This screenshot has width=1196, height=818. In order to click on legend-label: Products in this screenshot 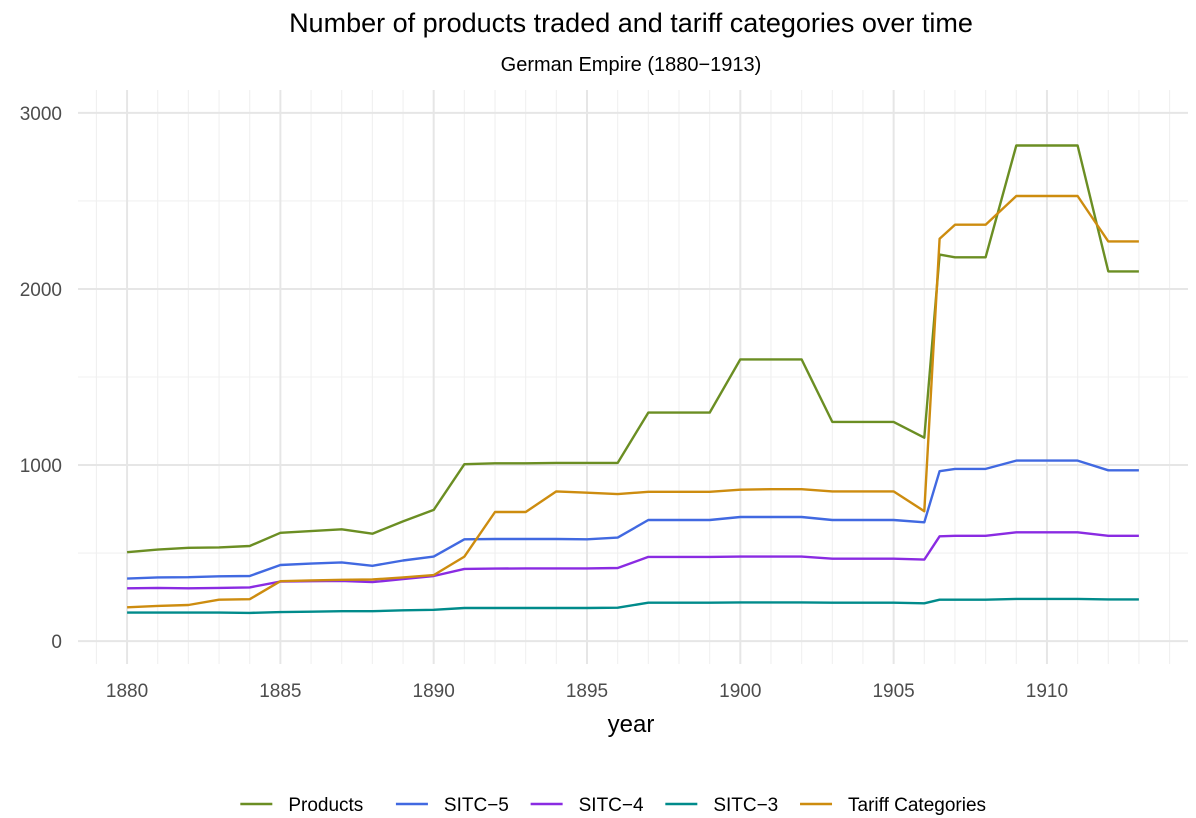, I will do `click(325, 805)`.